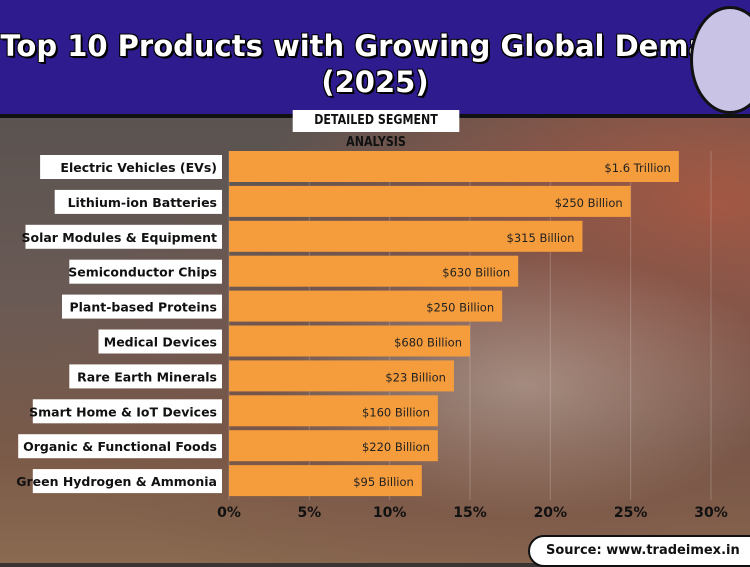 This screenshot has height=567, width=750. Describe the element at coordinates (720, 60) in the screenshot. I see `globe-icon` at that location.